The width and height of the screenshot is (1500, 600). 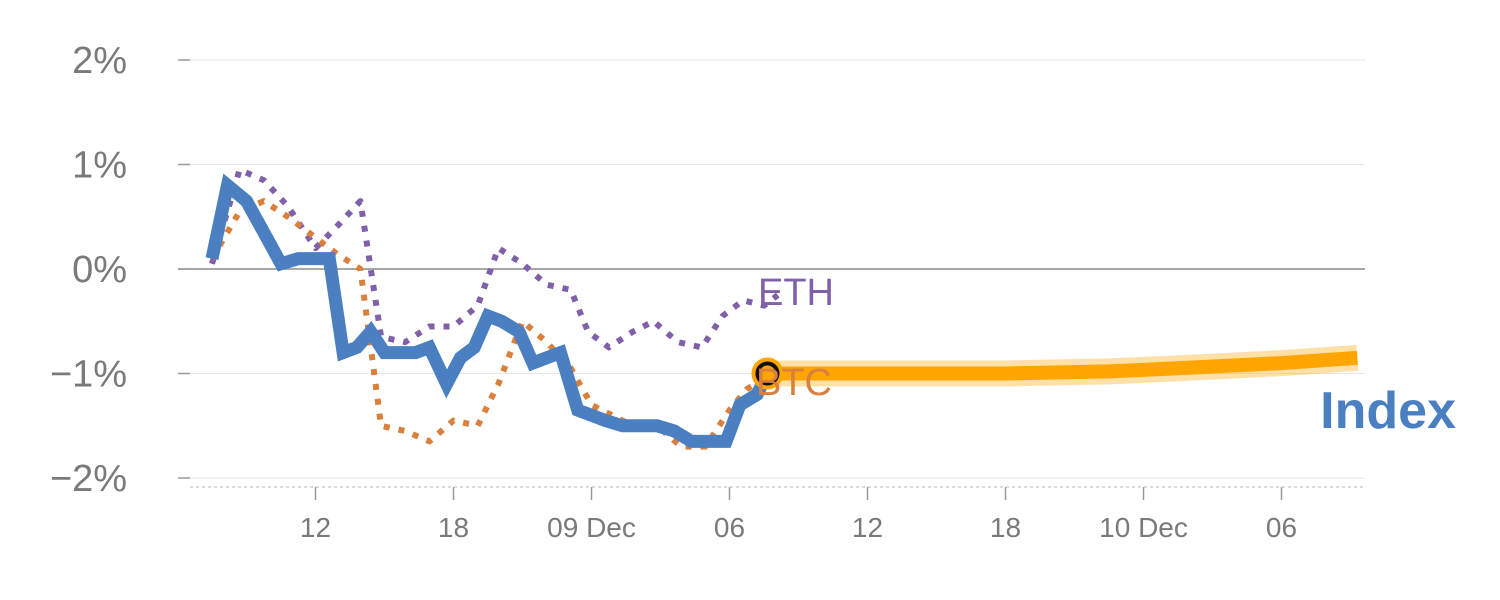 I want to click on index-label: Index, so click(x=1388, y=411).